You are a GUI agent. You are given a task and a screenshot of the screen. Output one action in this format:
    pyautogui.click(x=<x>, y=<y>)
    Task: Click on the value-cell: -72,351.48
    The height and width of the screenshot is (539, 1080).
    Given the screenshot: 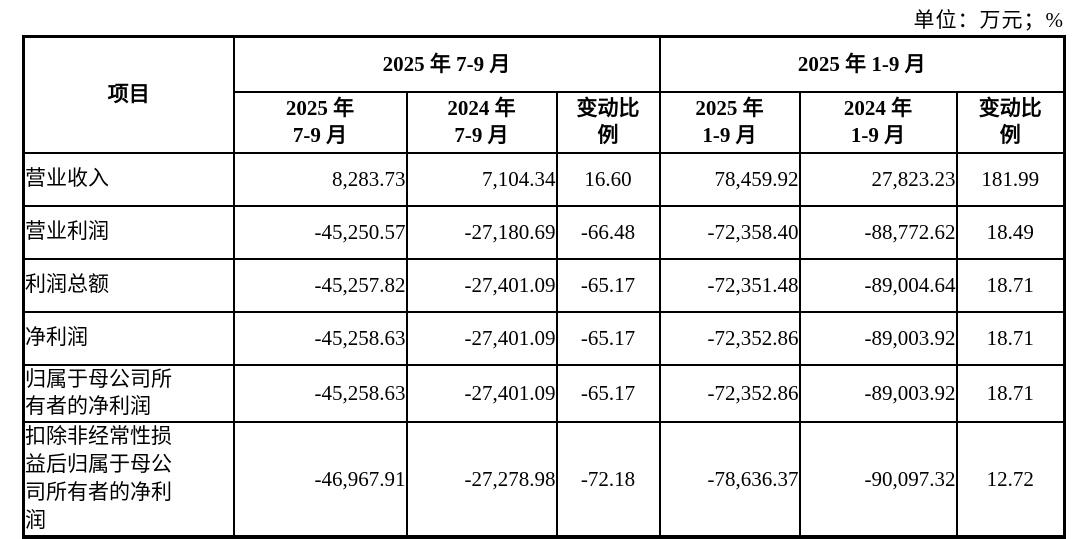 What is the action you would take?
    pyautogui.click(x=729, y=285)
    